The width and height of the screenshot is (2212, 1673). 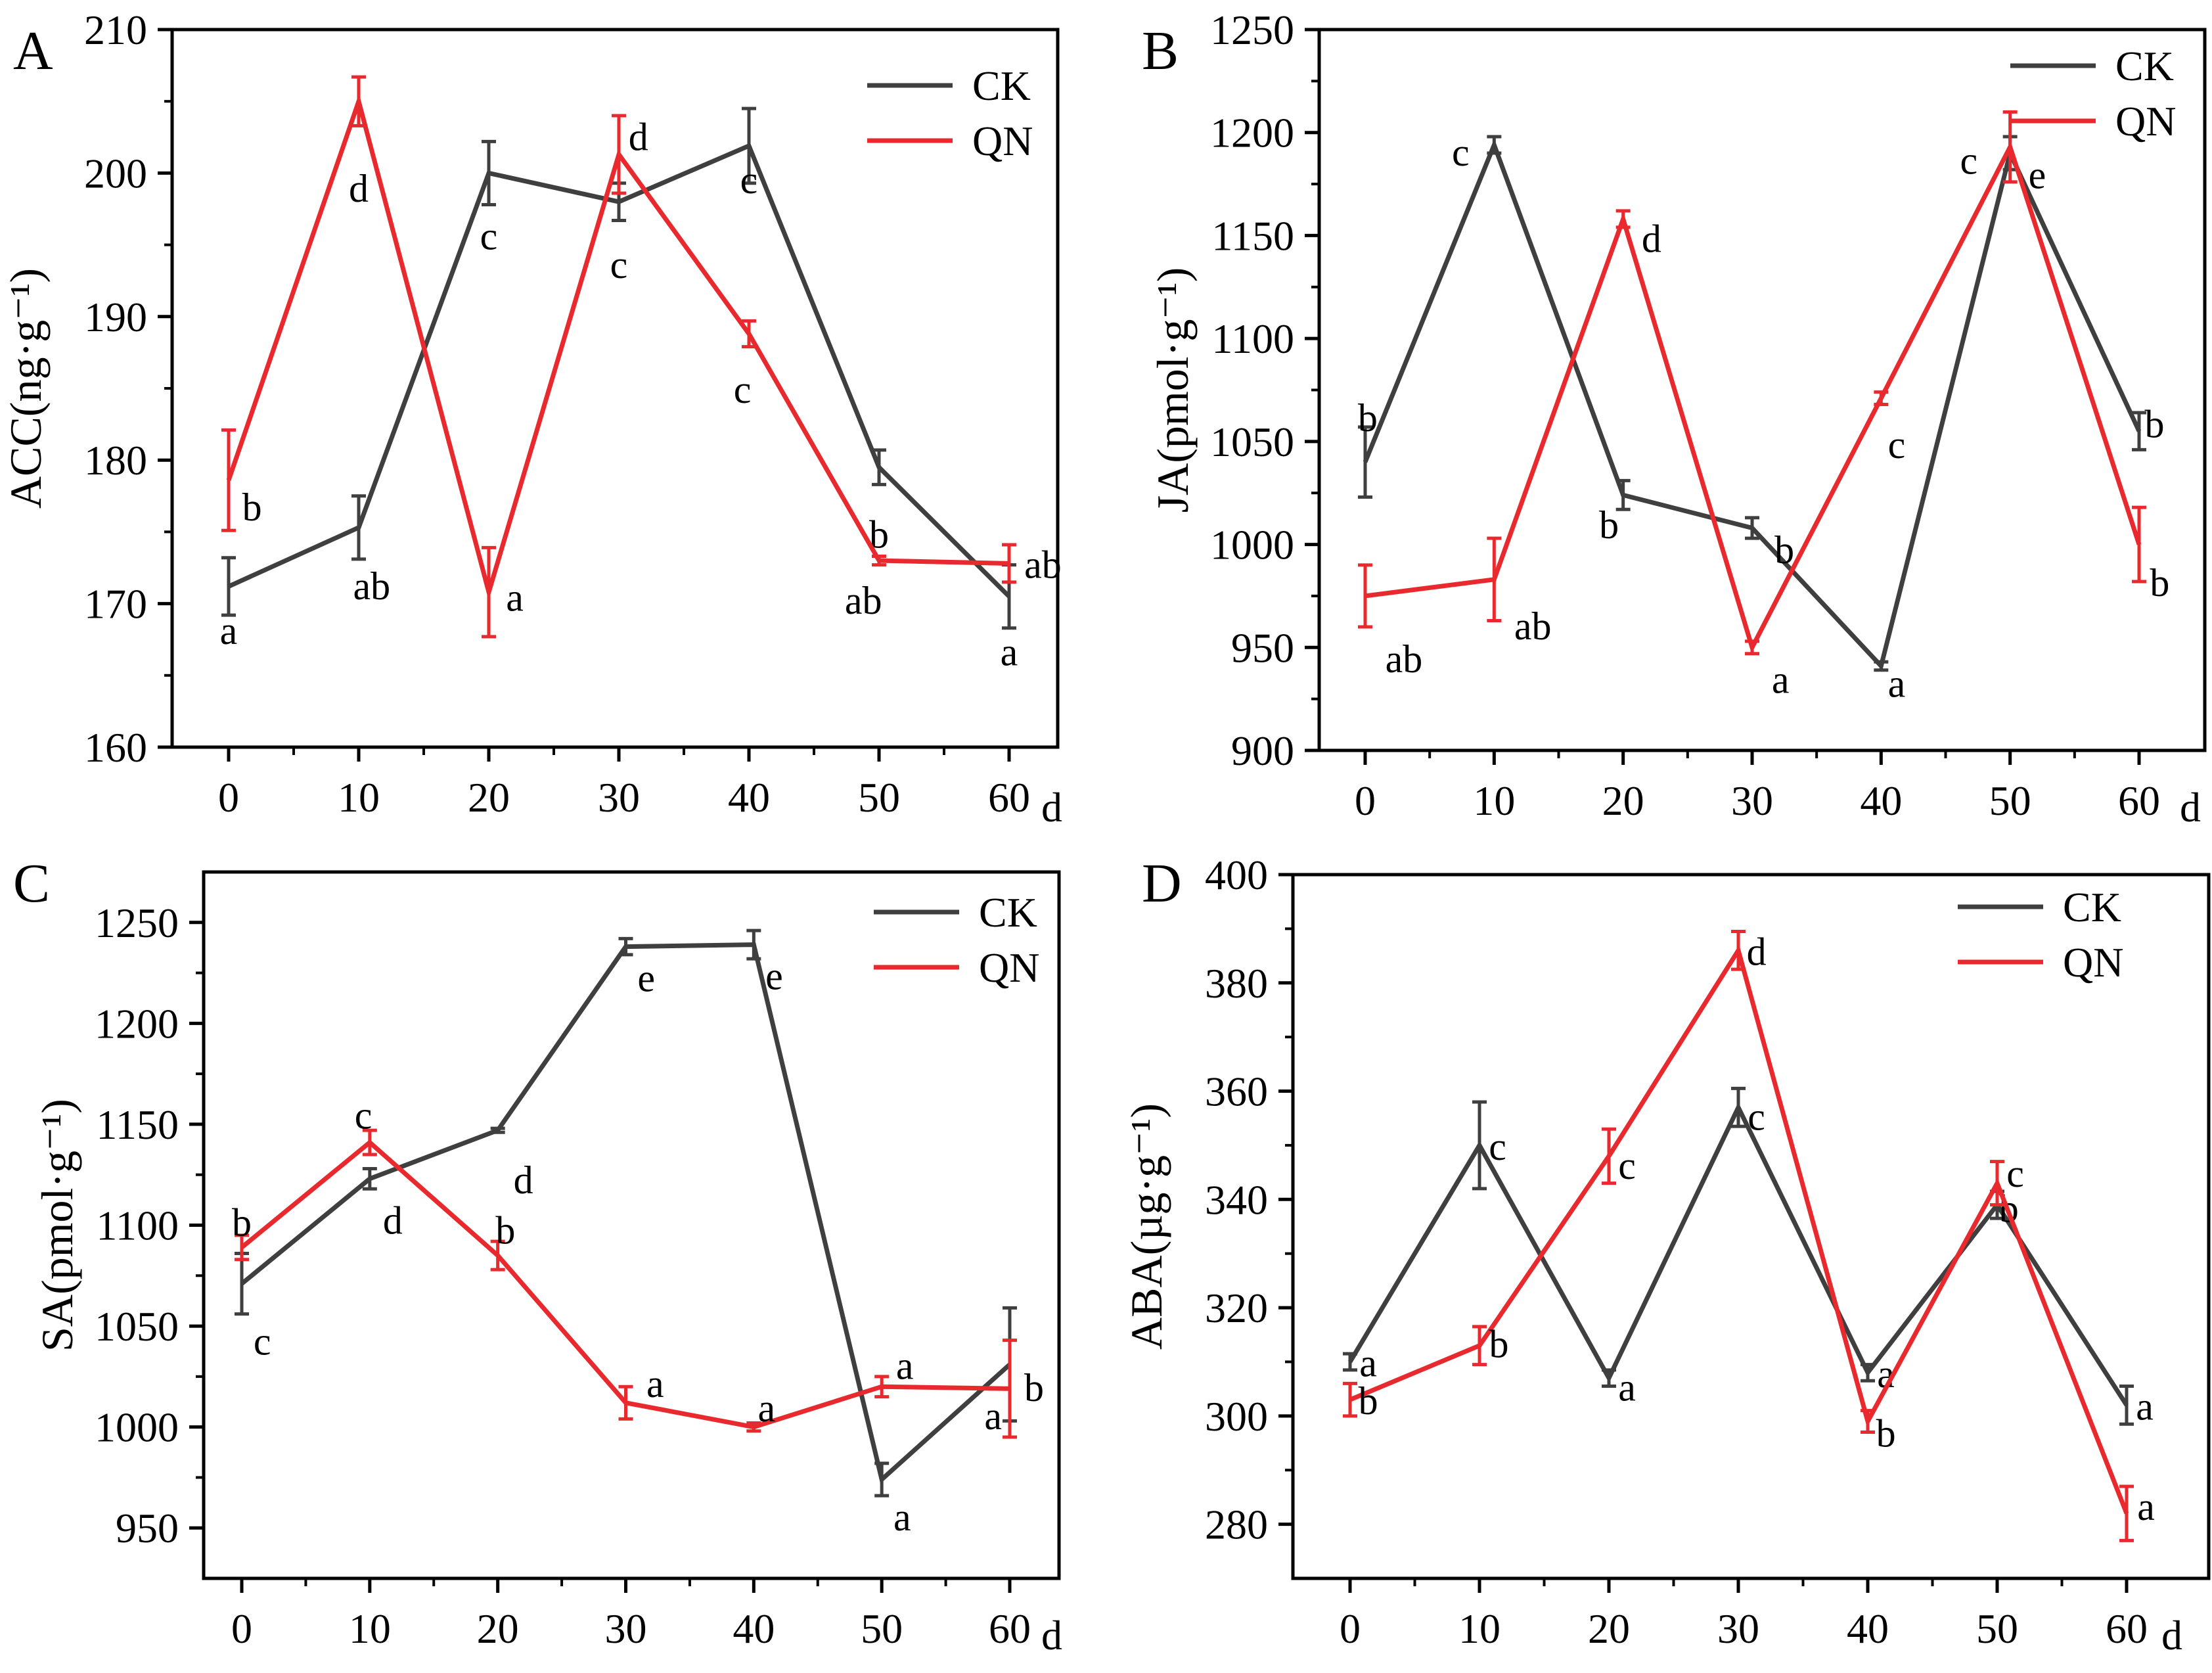 I want to click on y-tick-label: 400, so click(x=1236, y=875).